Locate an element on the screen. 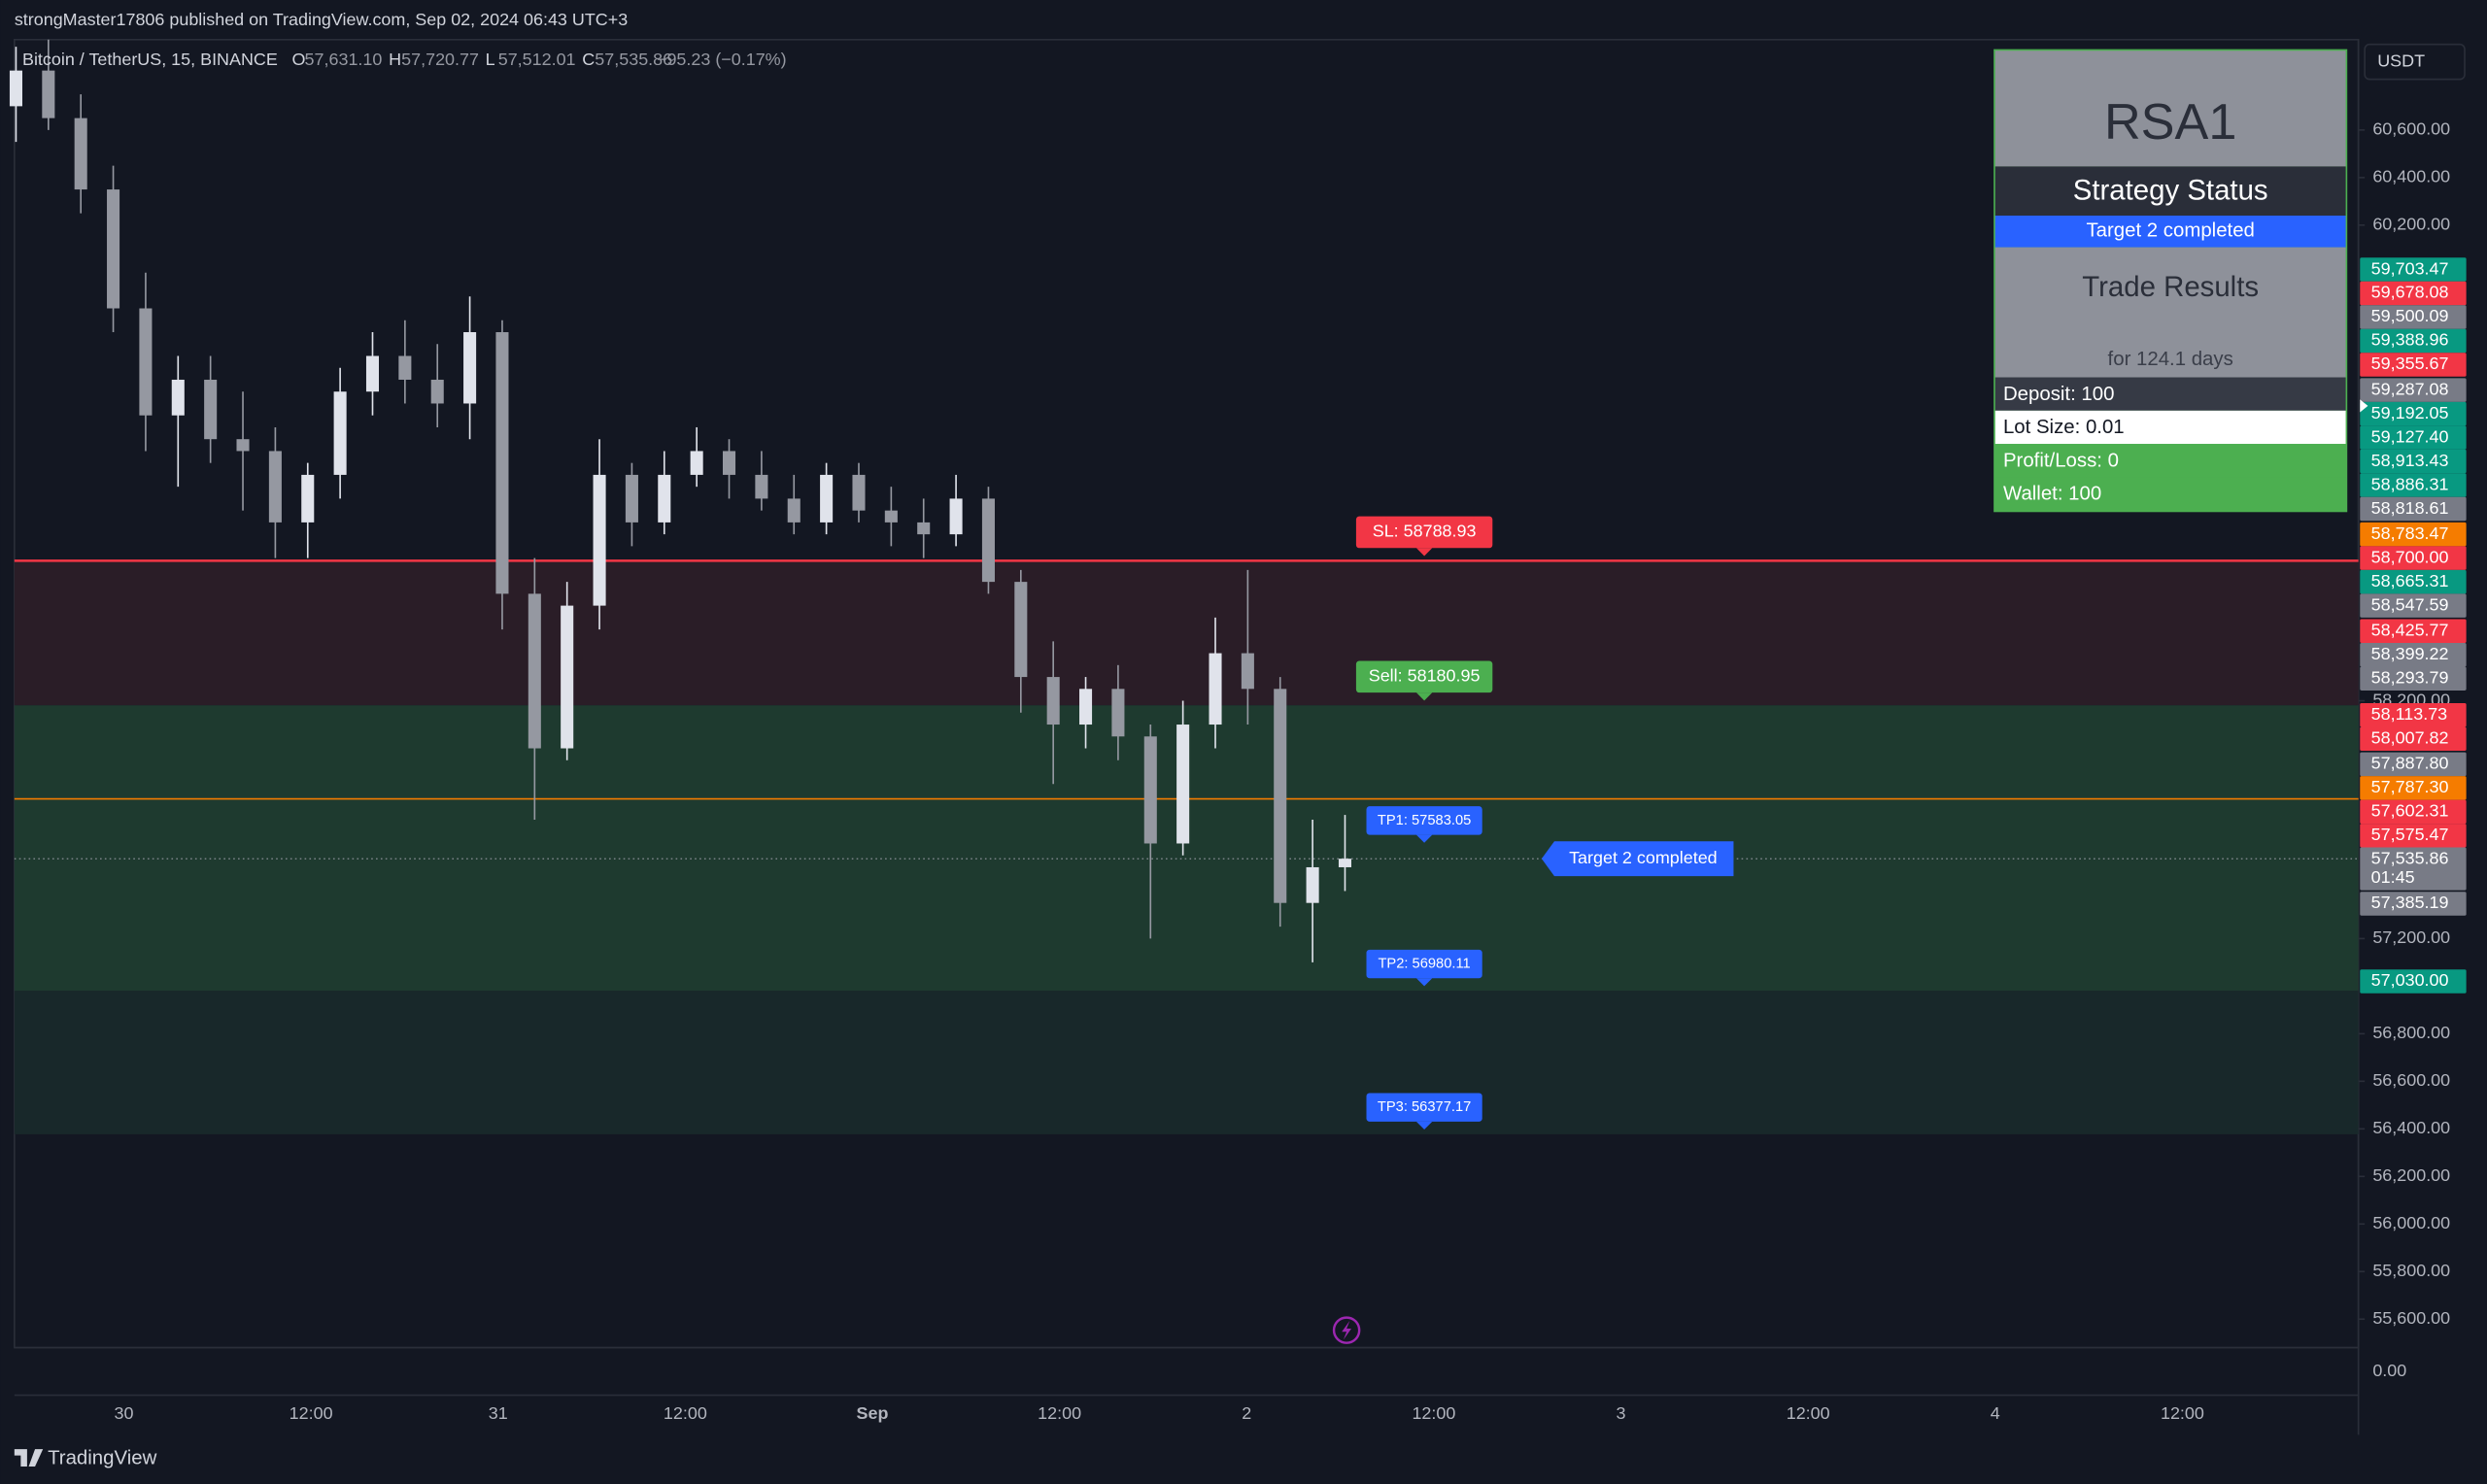 The height and width of the screenshot is (1484, 2487). x-tick-label: 4 is located at coordinates (1995, 1413).